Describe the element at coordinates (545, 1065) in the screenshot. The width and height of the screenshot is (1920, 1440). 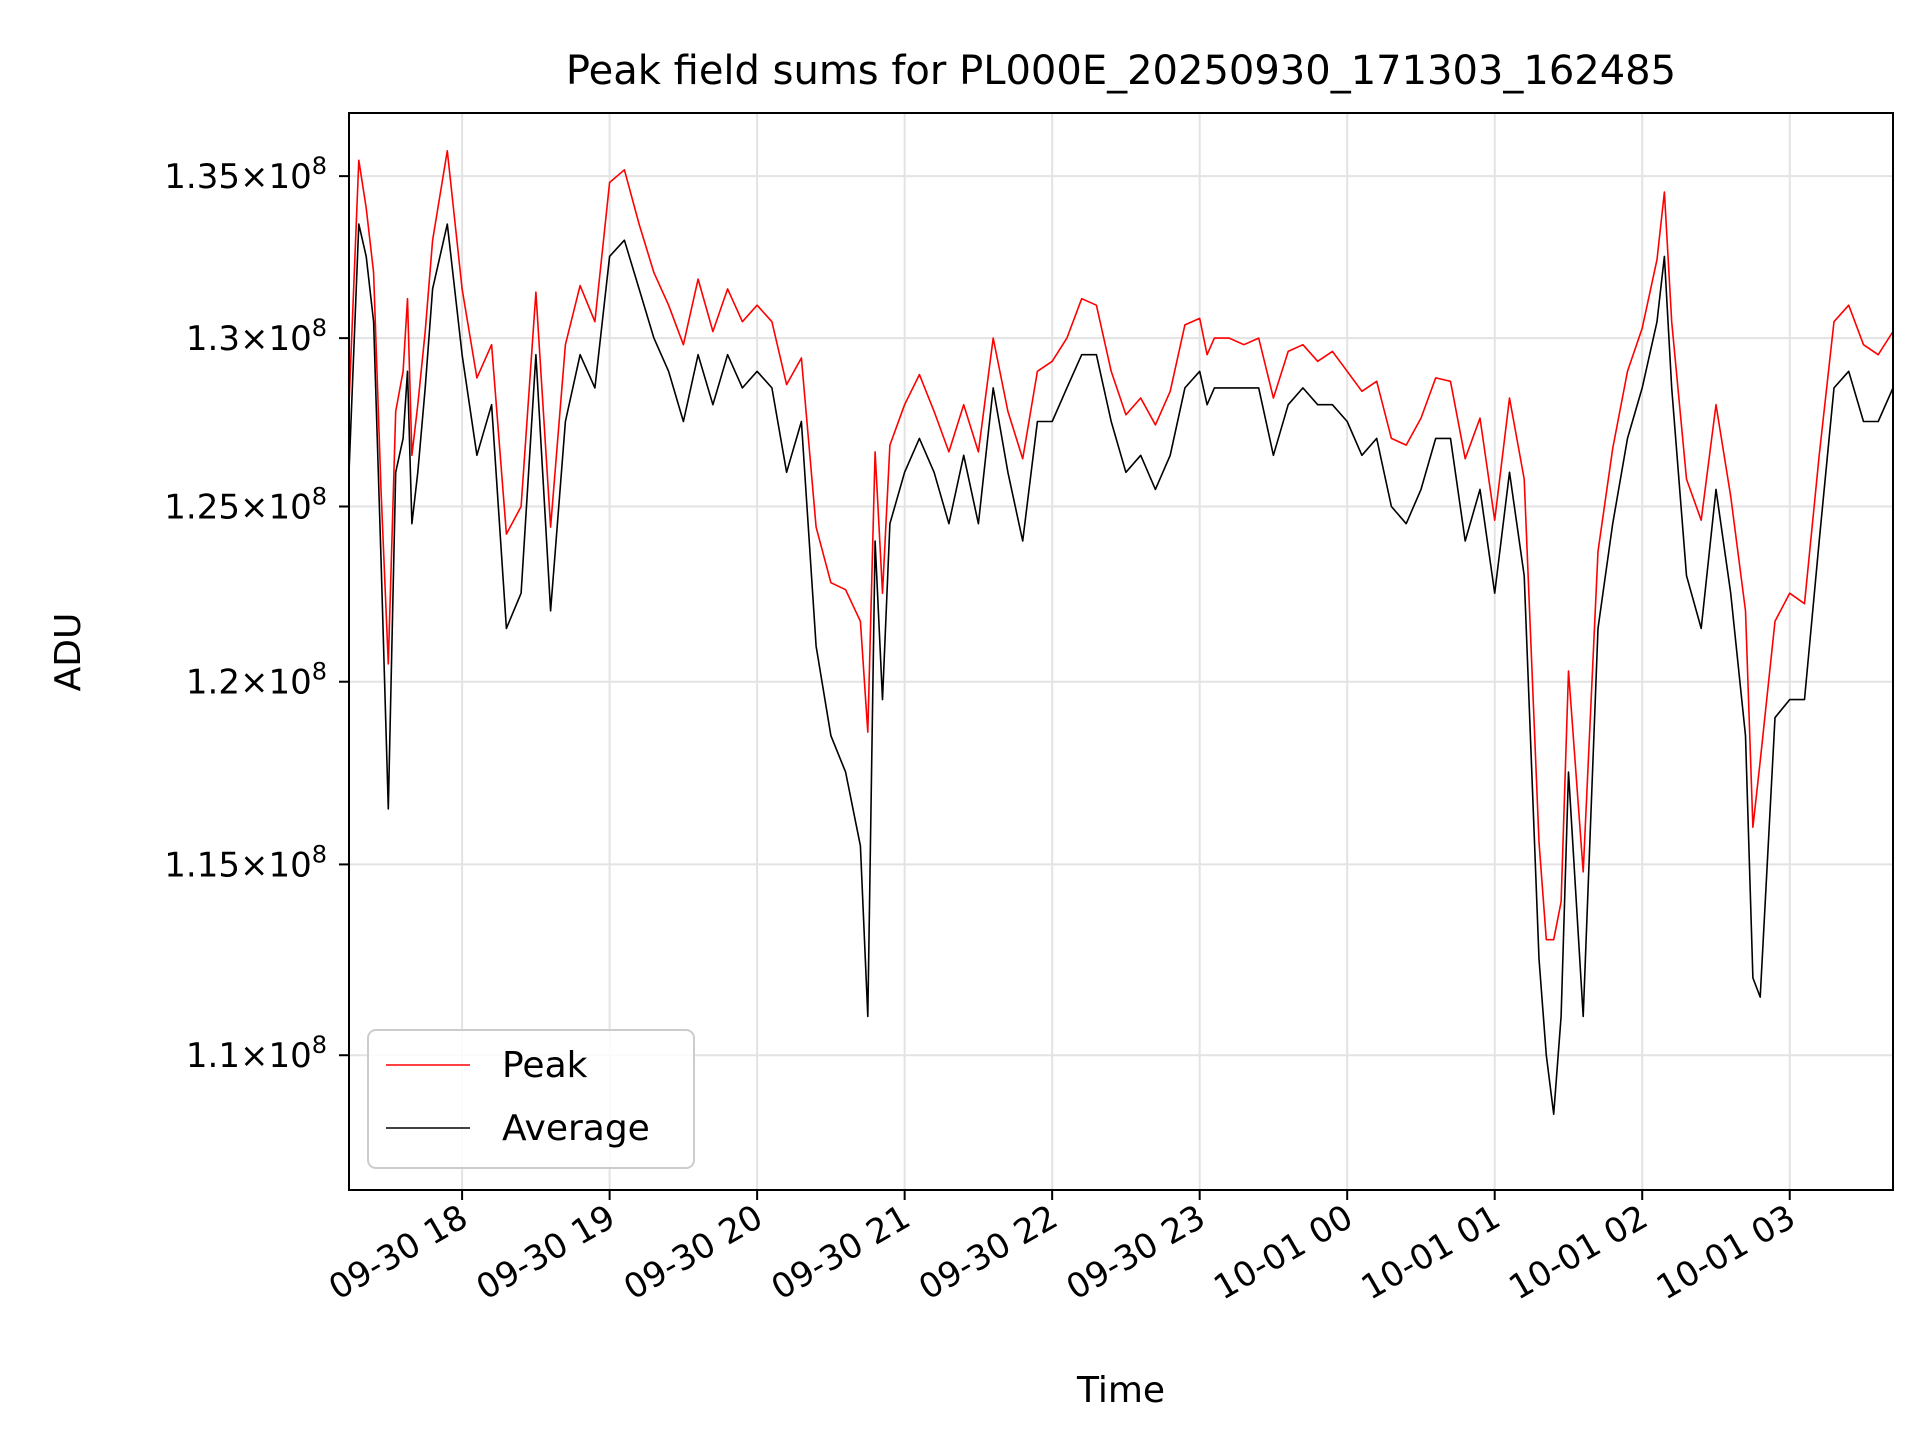
I see `legend-peak-label: Peak` at that location.